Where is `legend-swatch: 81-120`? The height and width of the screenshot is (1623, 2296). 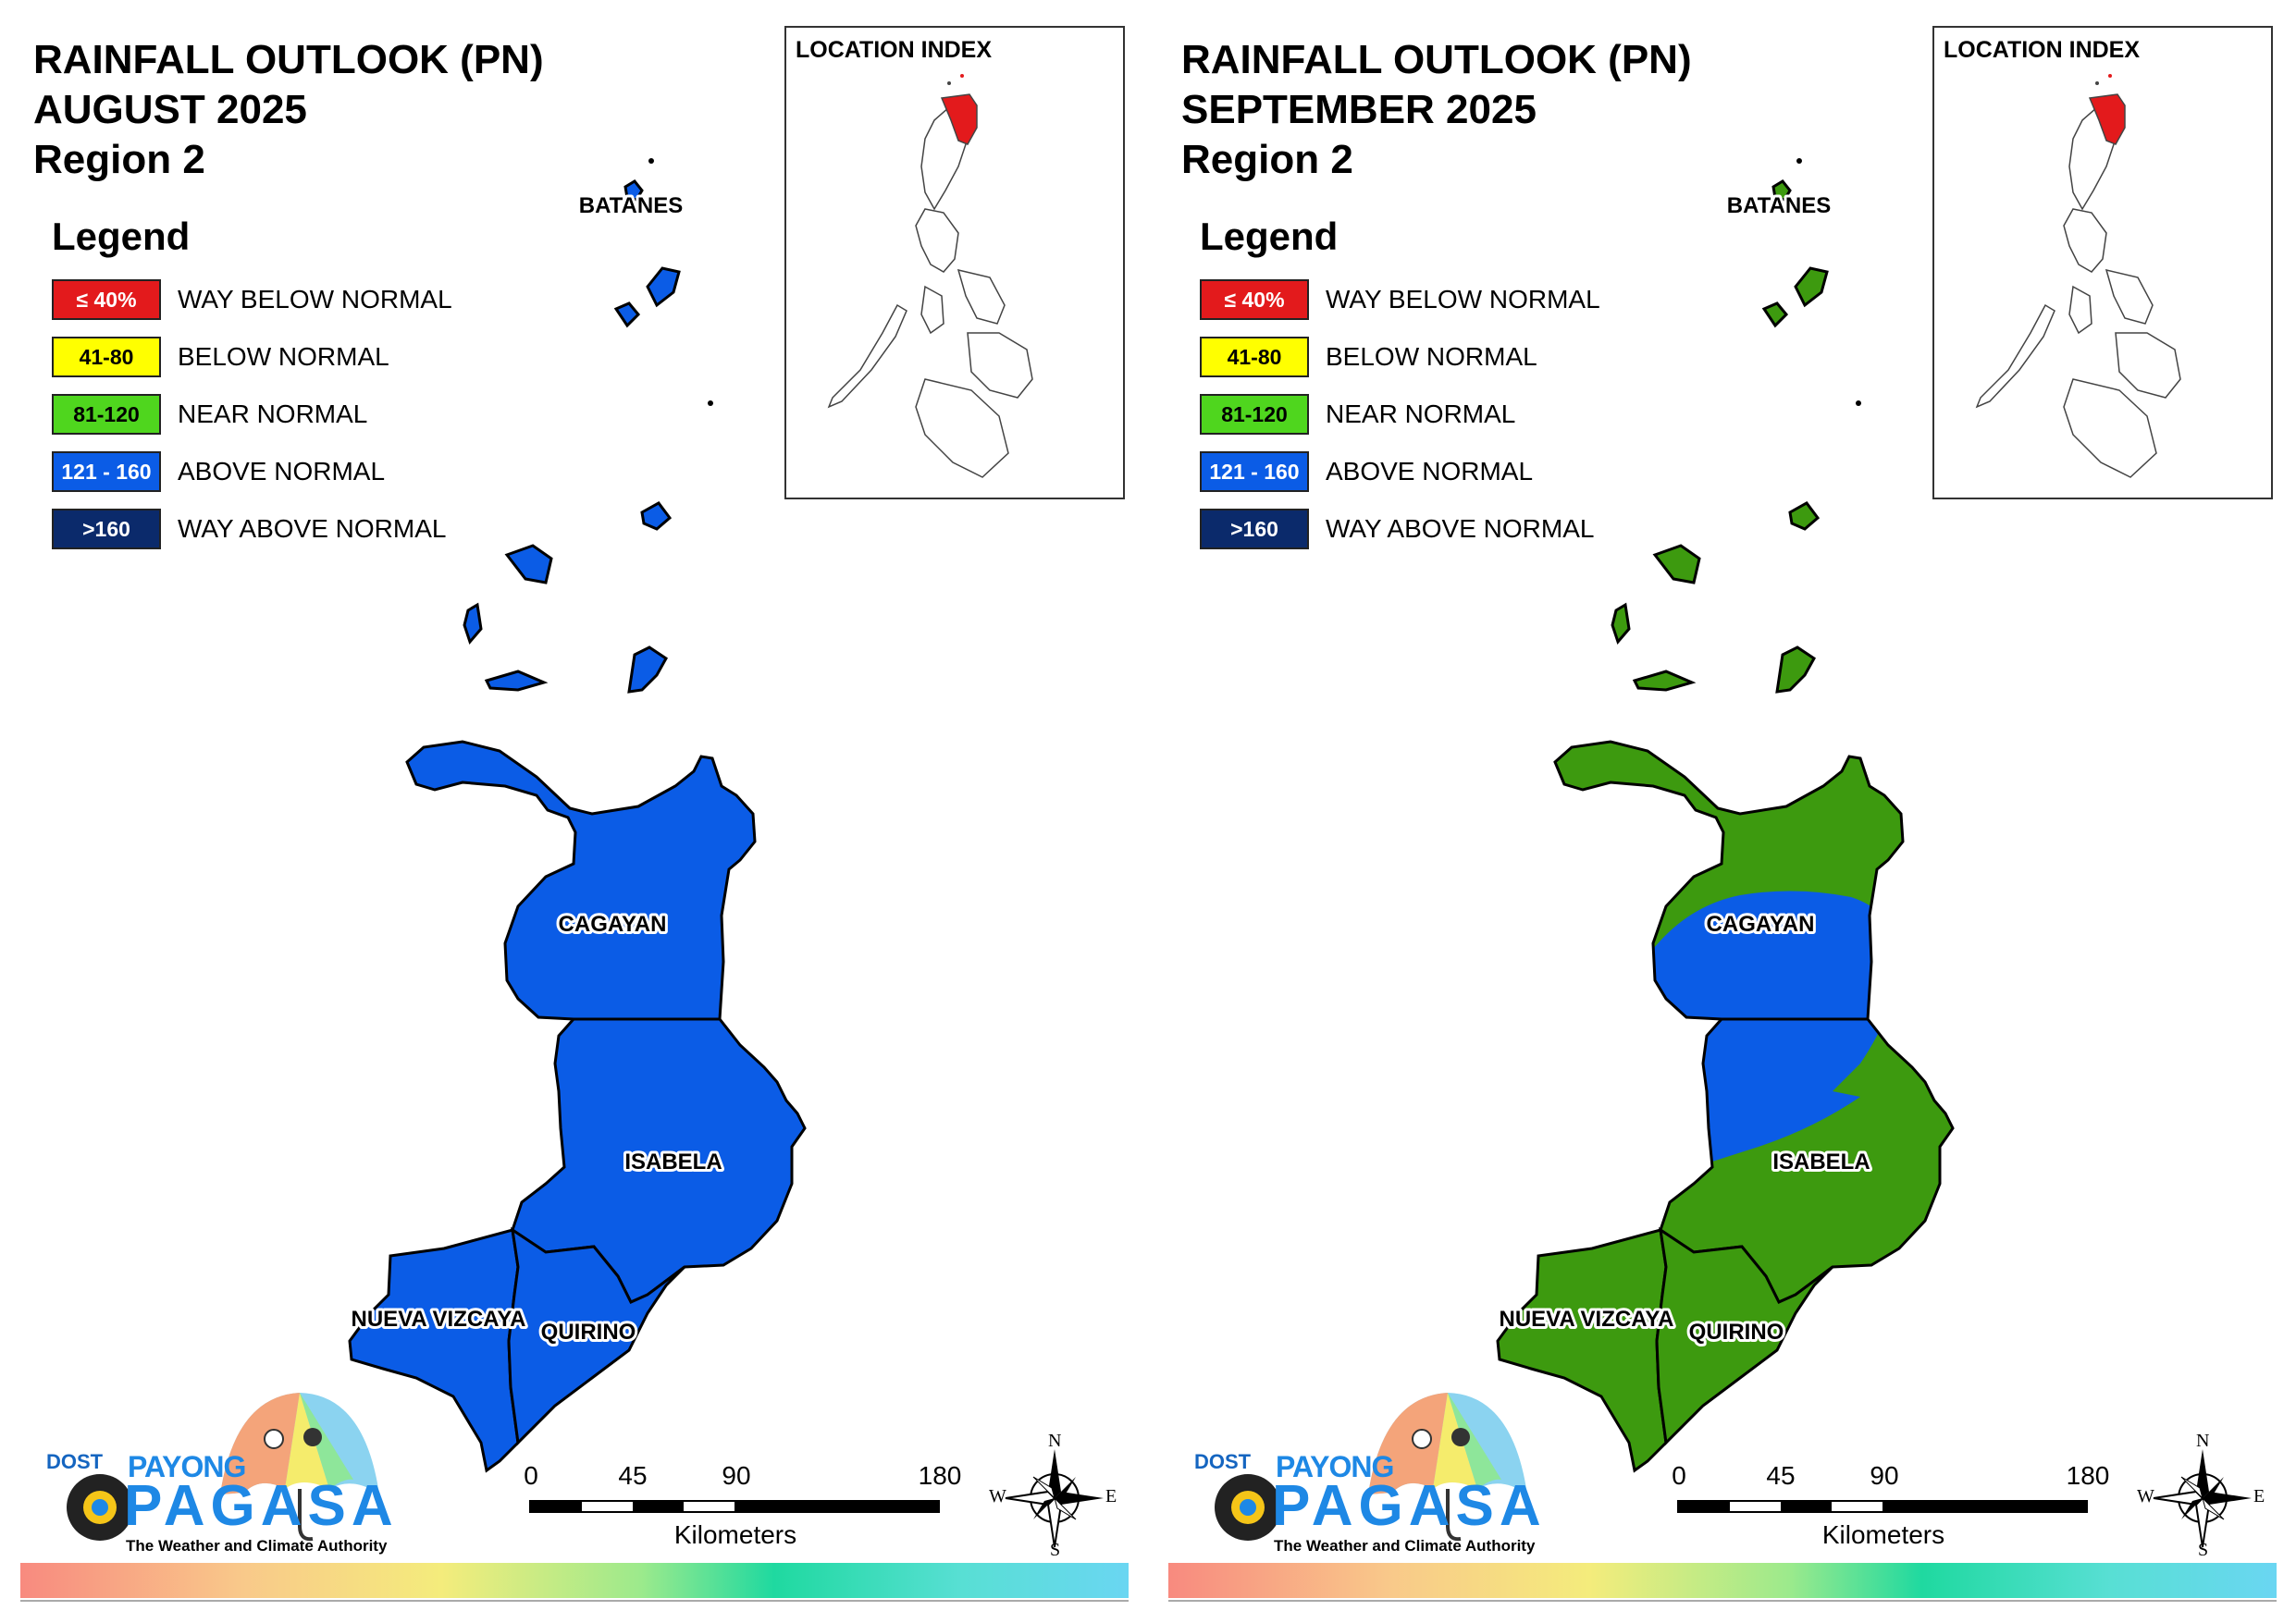
legend-swatch: 81-120 is located at coordinates (106, 414).